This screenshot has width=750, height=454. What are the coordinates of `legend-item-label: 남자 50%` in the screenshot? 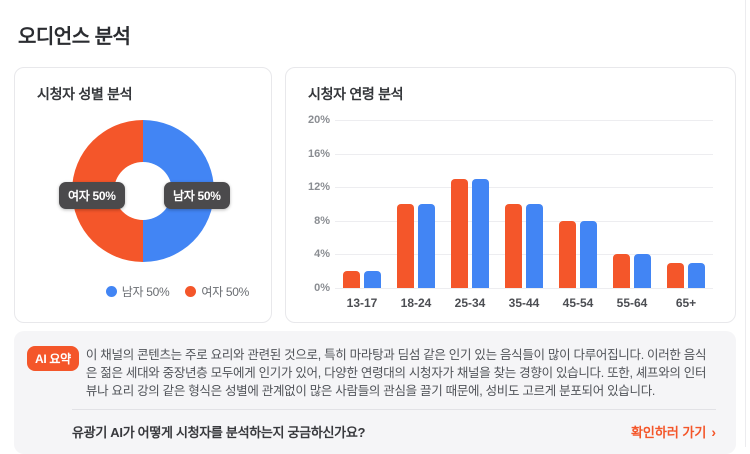 It's located at (145, 292).